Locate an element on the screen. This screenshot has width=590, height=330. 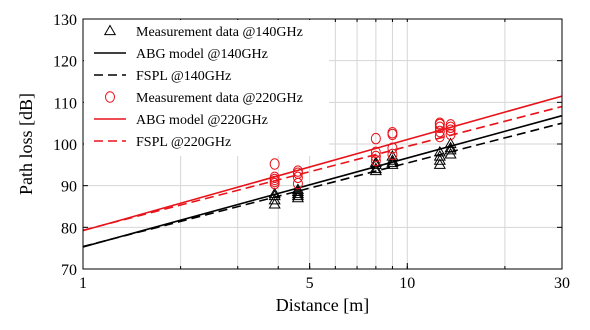
legend-marker-triangle is located at coordinates (110, 30).